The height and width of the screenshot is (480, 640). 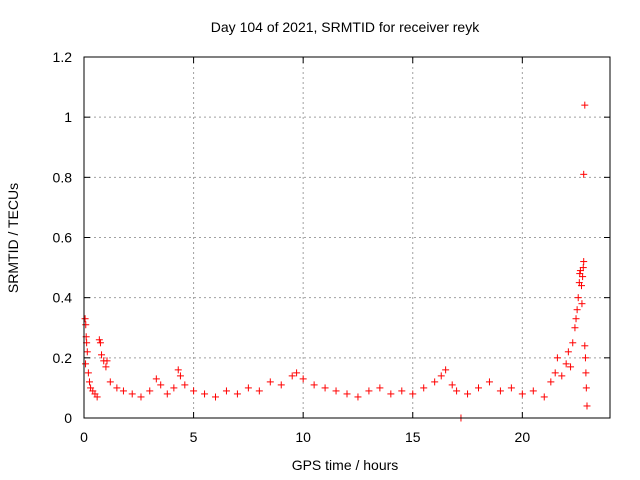 What do you see at coordinates (194, 437) in the screenshot?
I see `x-tick-label: 5` at bounding box center [194, 437].